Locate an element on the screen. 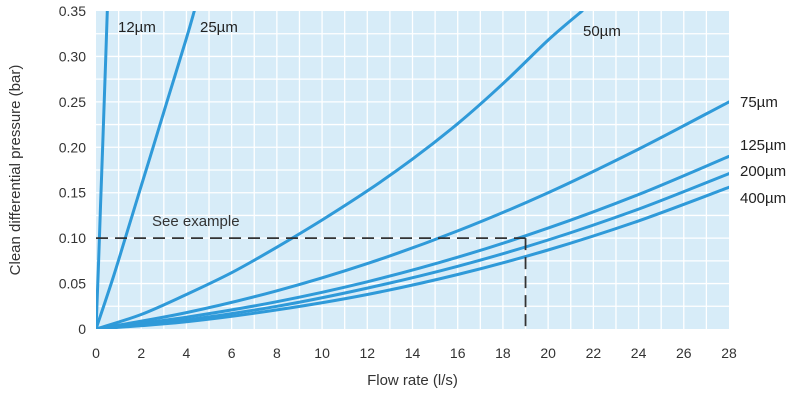  x-tick-label: 26 is located at coordinates (684, 353).